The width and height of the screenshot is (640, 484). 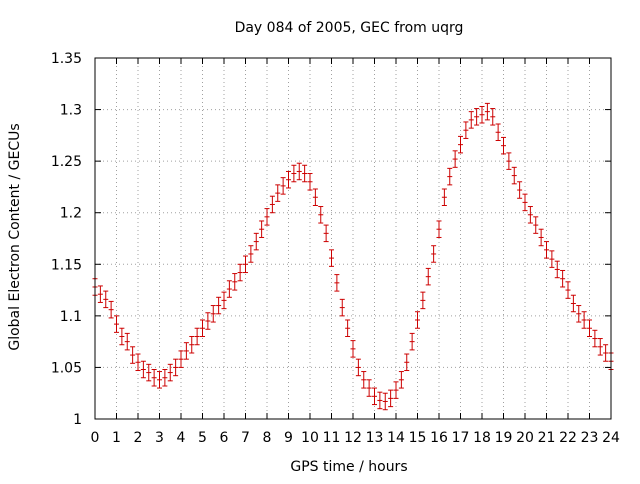 I want to click on y-tick-label: 1, so click(x=77, y=420).